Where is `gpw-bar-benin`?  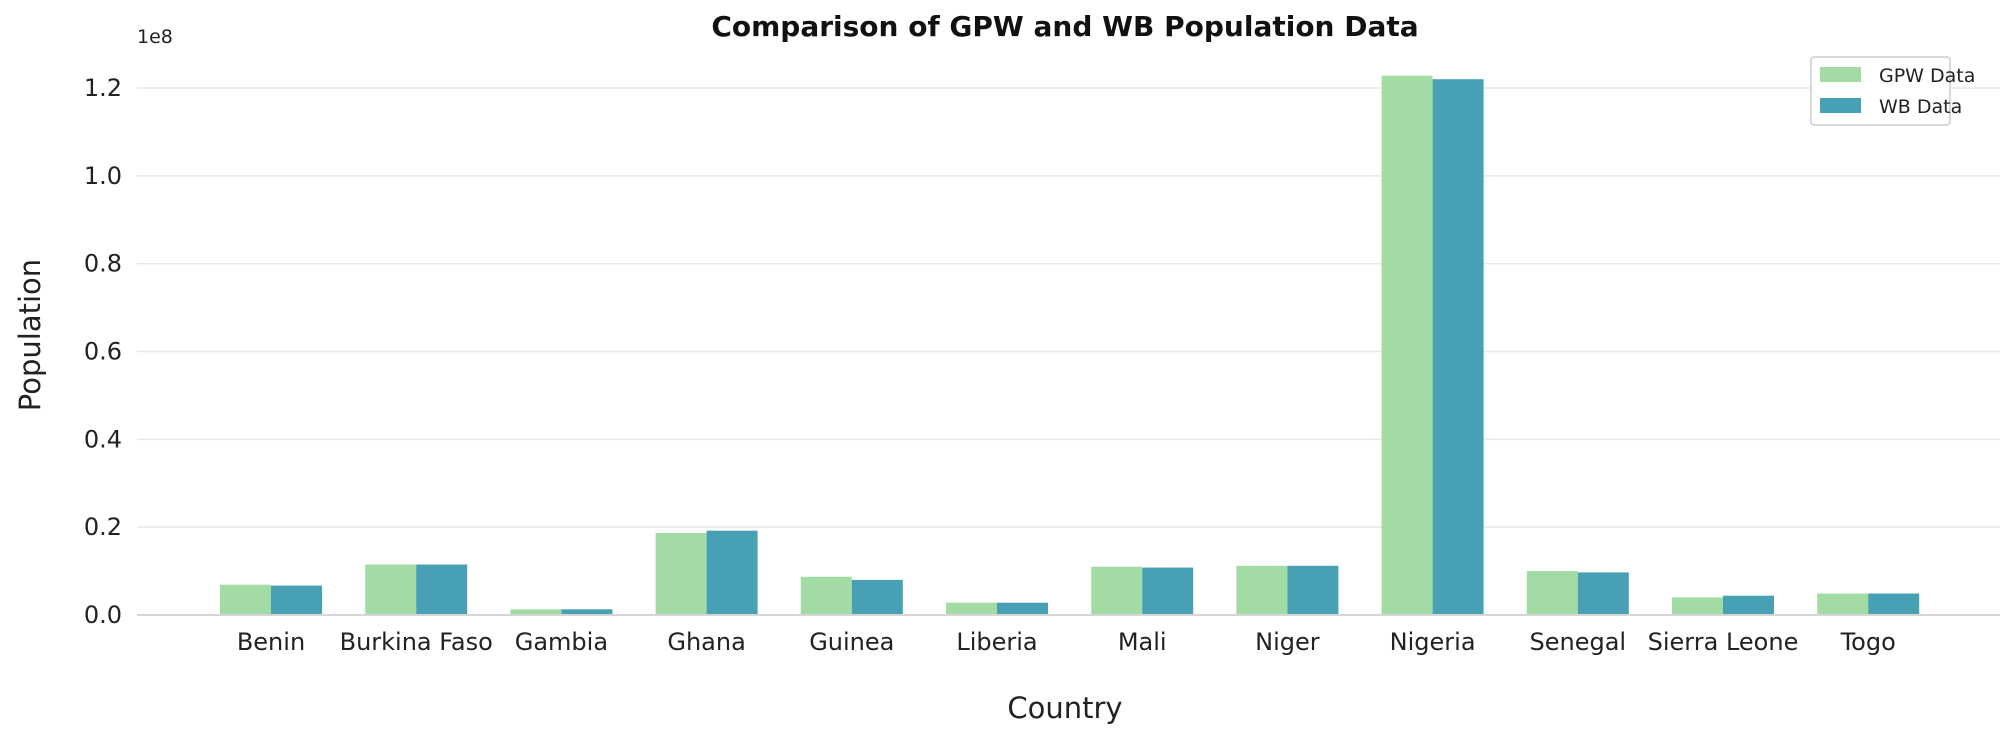
gpw-bar-benin is located at coordinates (245, 599).